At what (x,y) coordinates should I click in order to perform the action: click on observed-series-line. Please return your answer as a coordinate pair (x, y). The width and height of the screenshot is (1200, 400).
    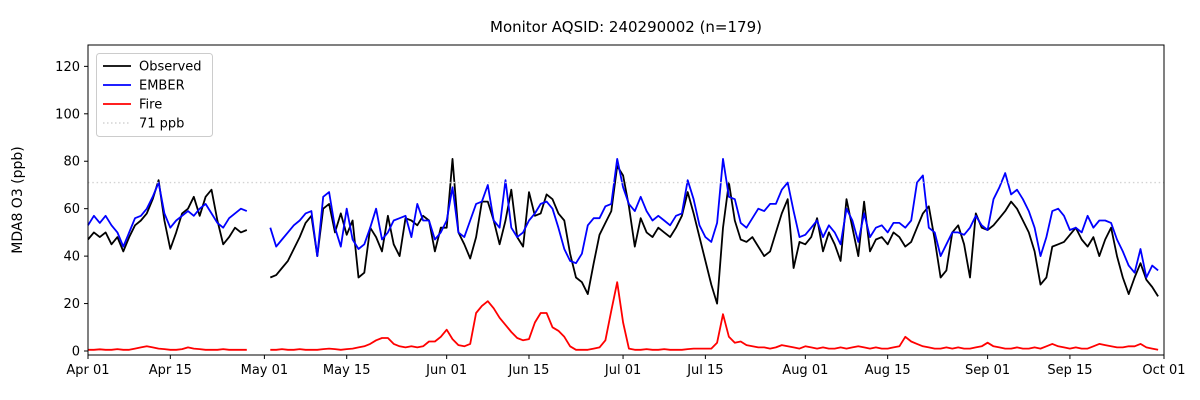
    Looking at the image, I should click on (167, 216).